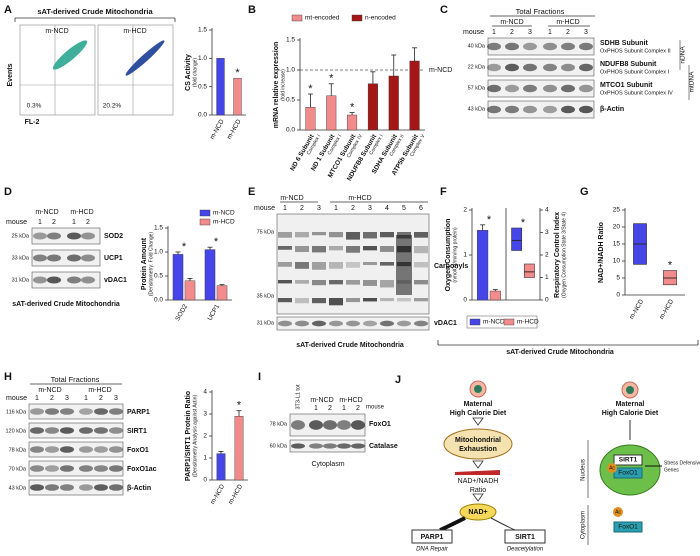 This screenshot has height=556, width=700. Describe the element at coordinates (16, 431) in the screenshot. I see `label: 120 kDa` at that location.